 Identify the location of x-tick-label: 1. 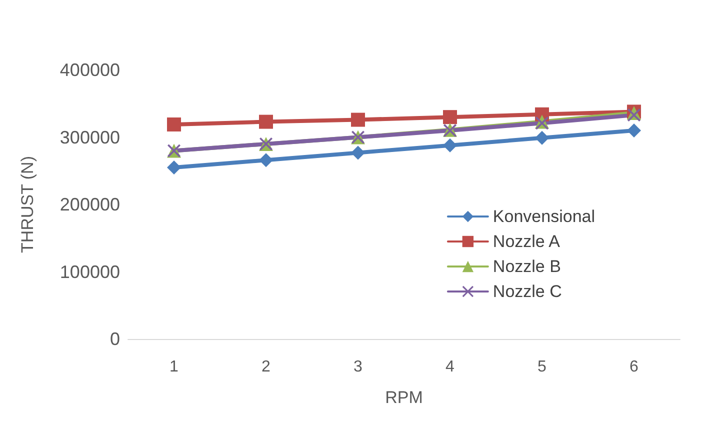
(174, 367).